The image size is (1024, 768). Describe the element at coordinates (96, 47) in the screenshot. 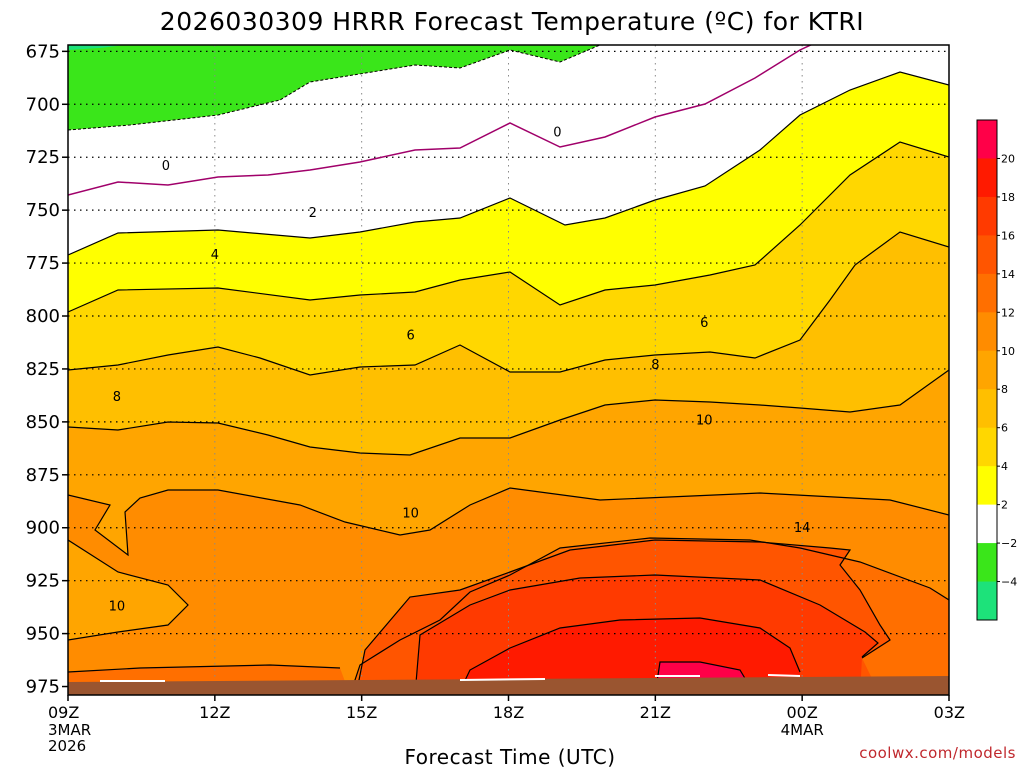

I see `temperature-band-below-neg4` at that location.